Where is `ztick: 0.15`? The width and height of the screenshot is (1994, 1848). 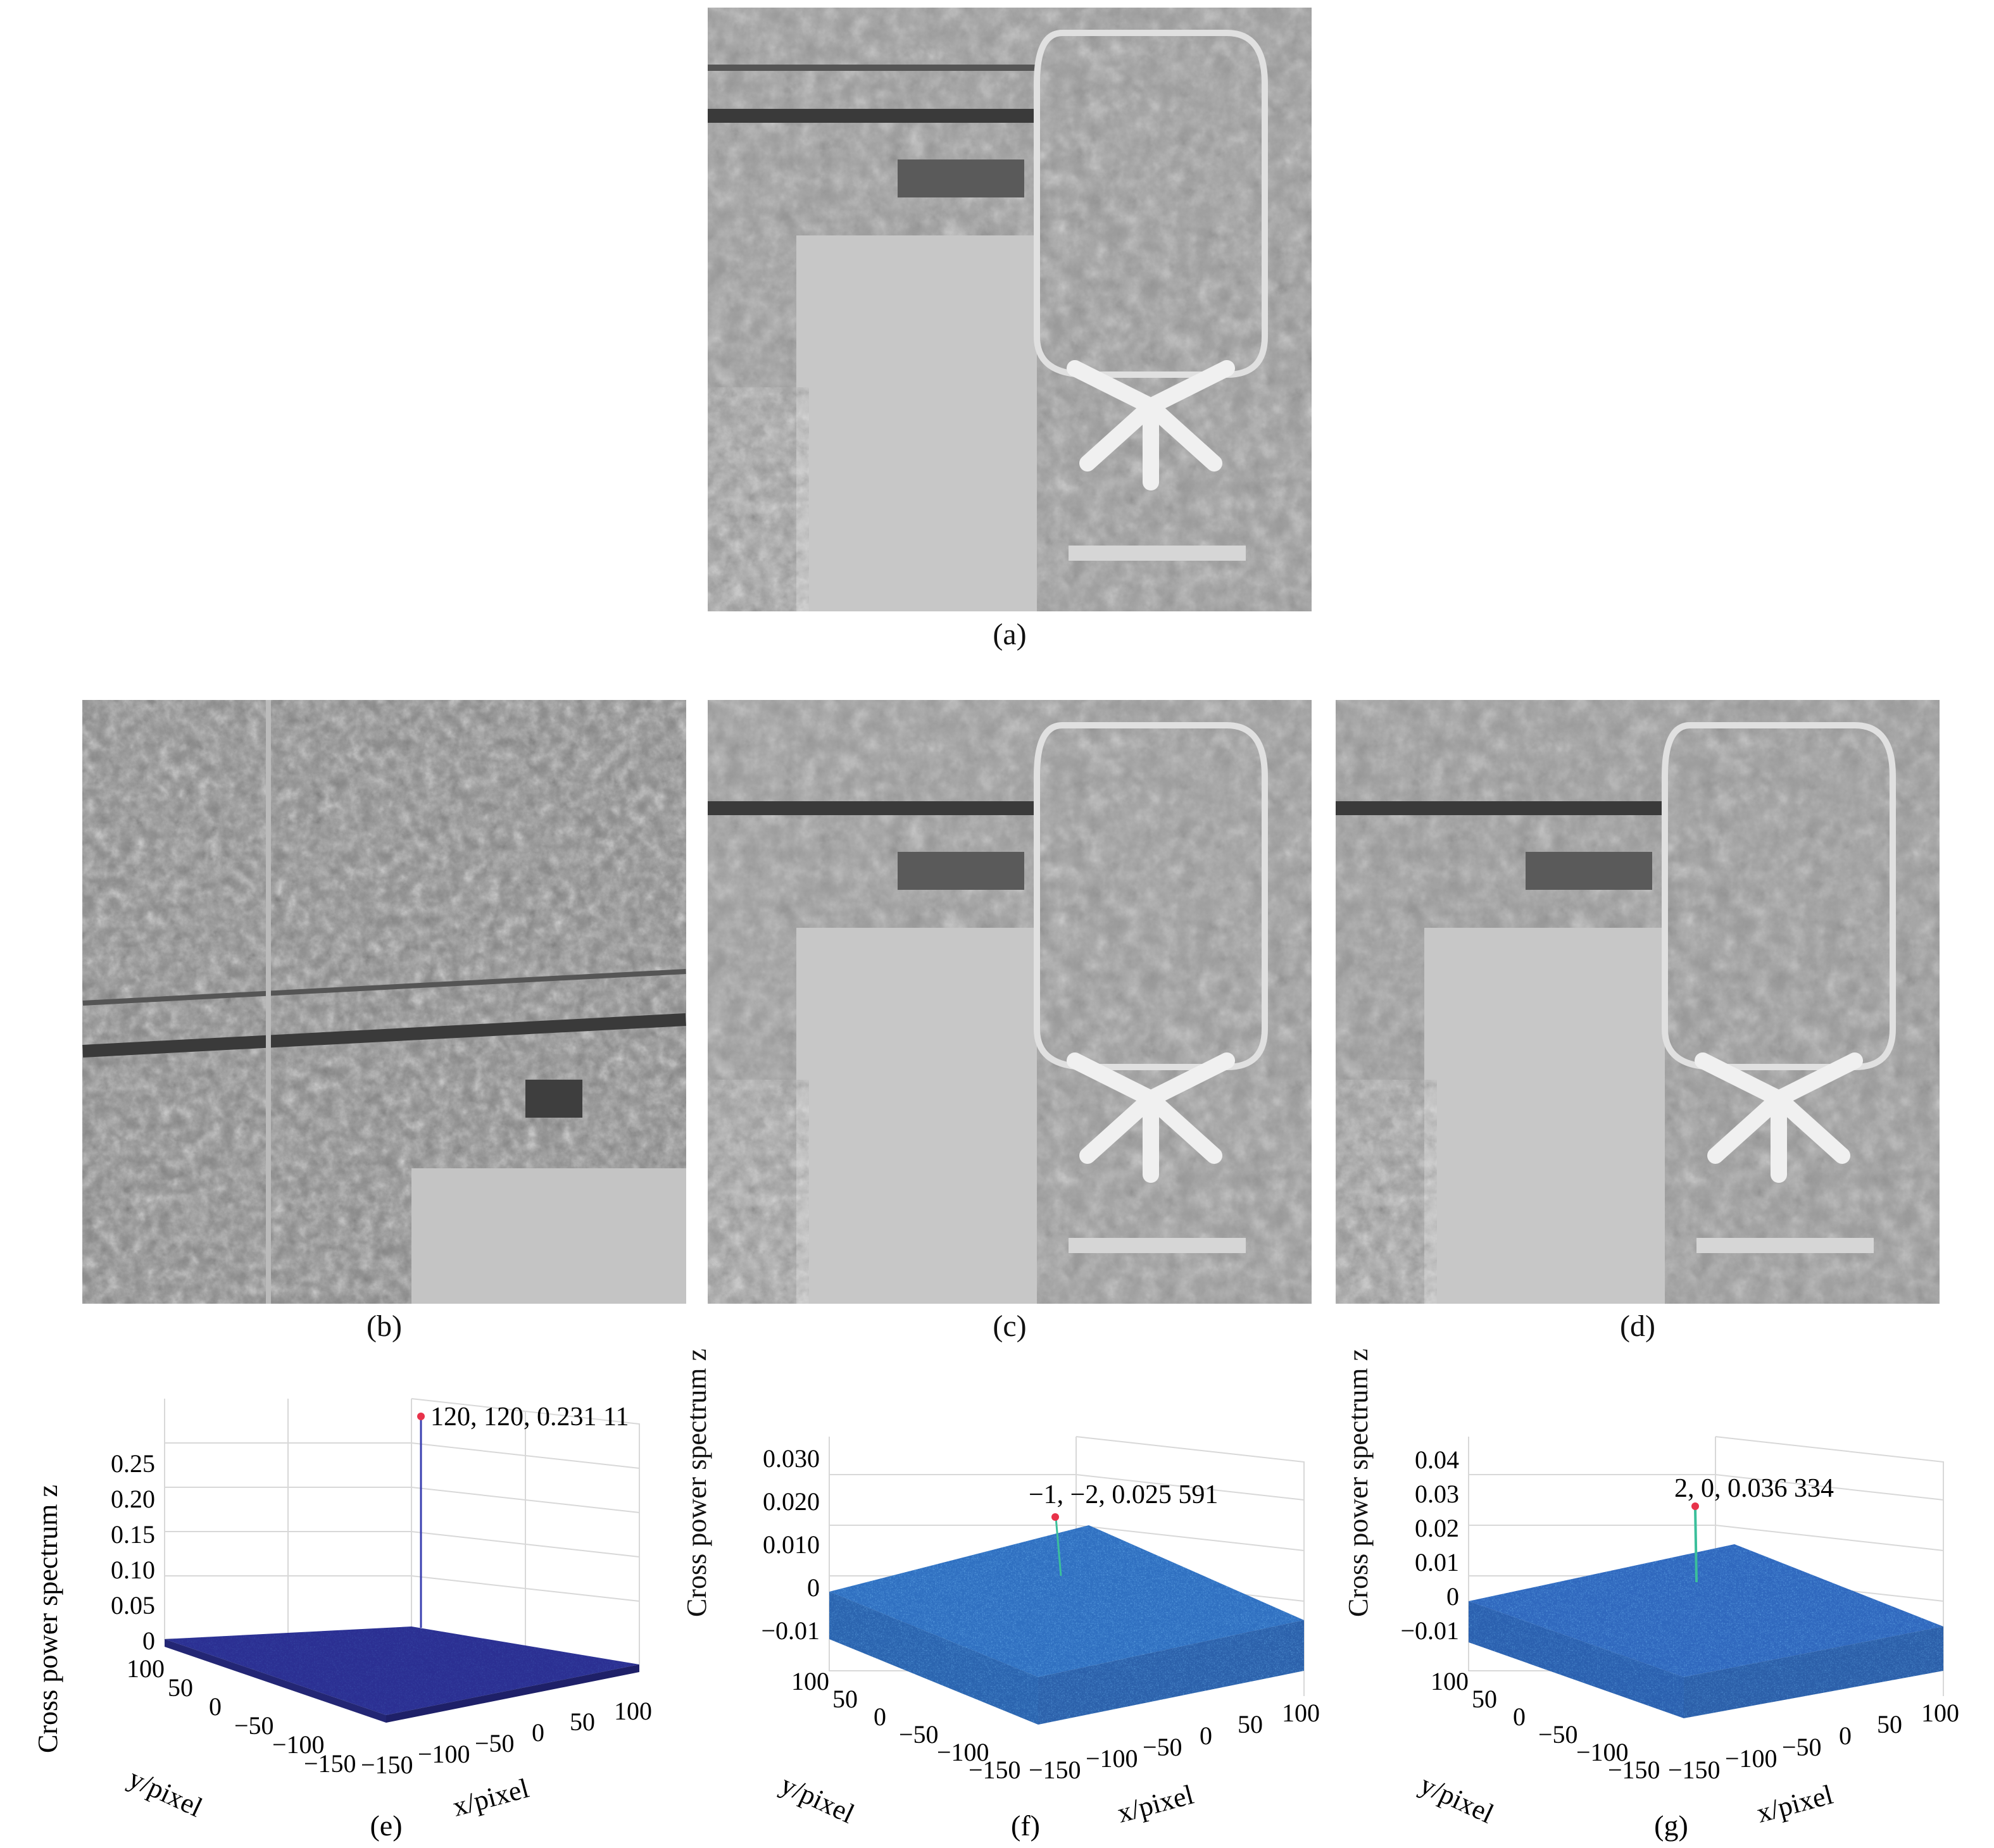 ztick: 0.15 is located at coordinates (133, 1534).